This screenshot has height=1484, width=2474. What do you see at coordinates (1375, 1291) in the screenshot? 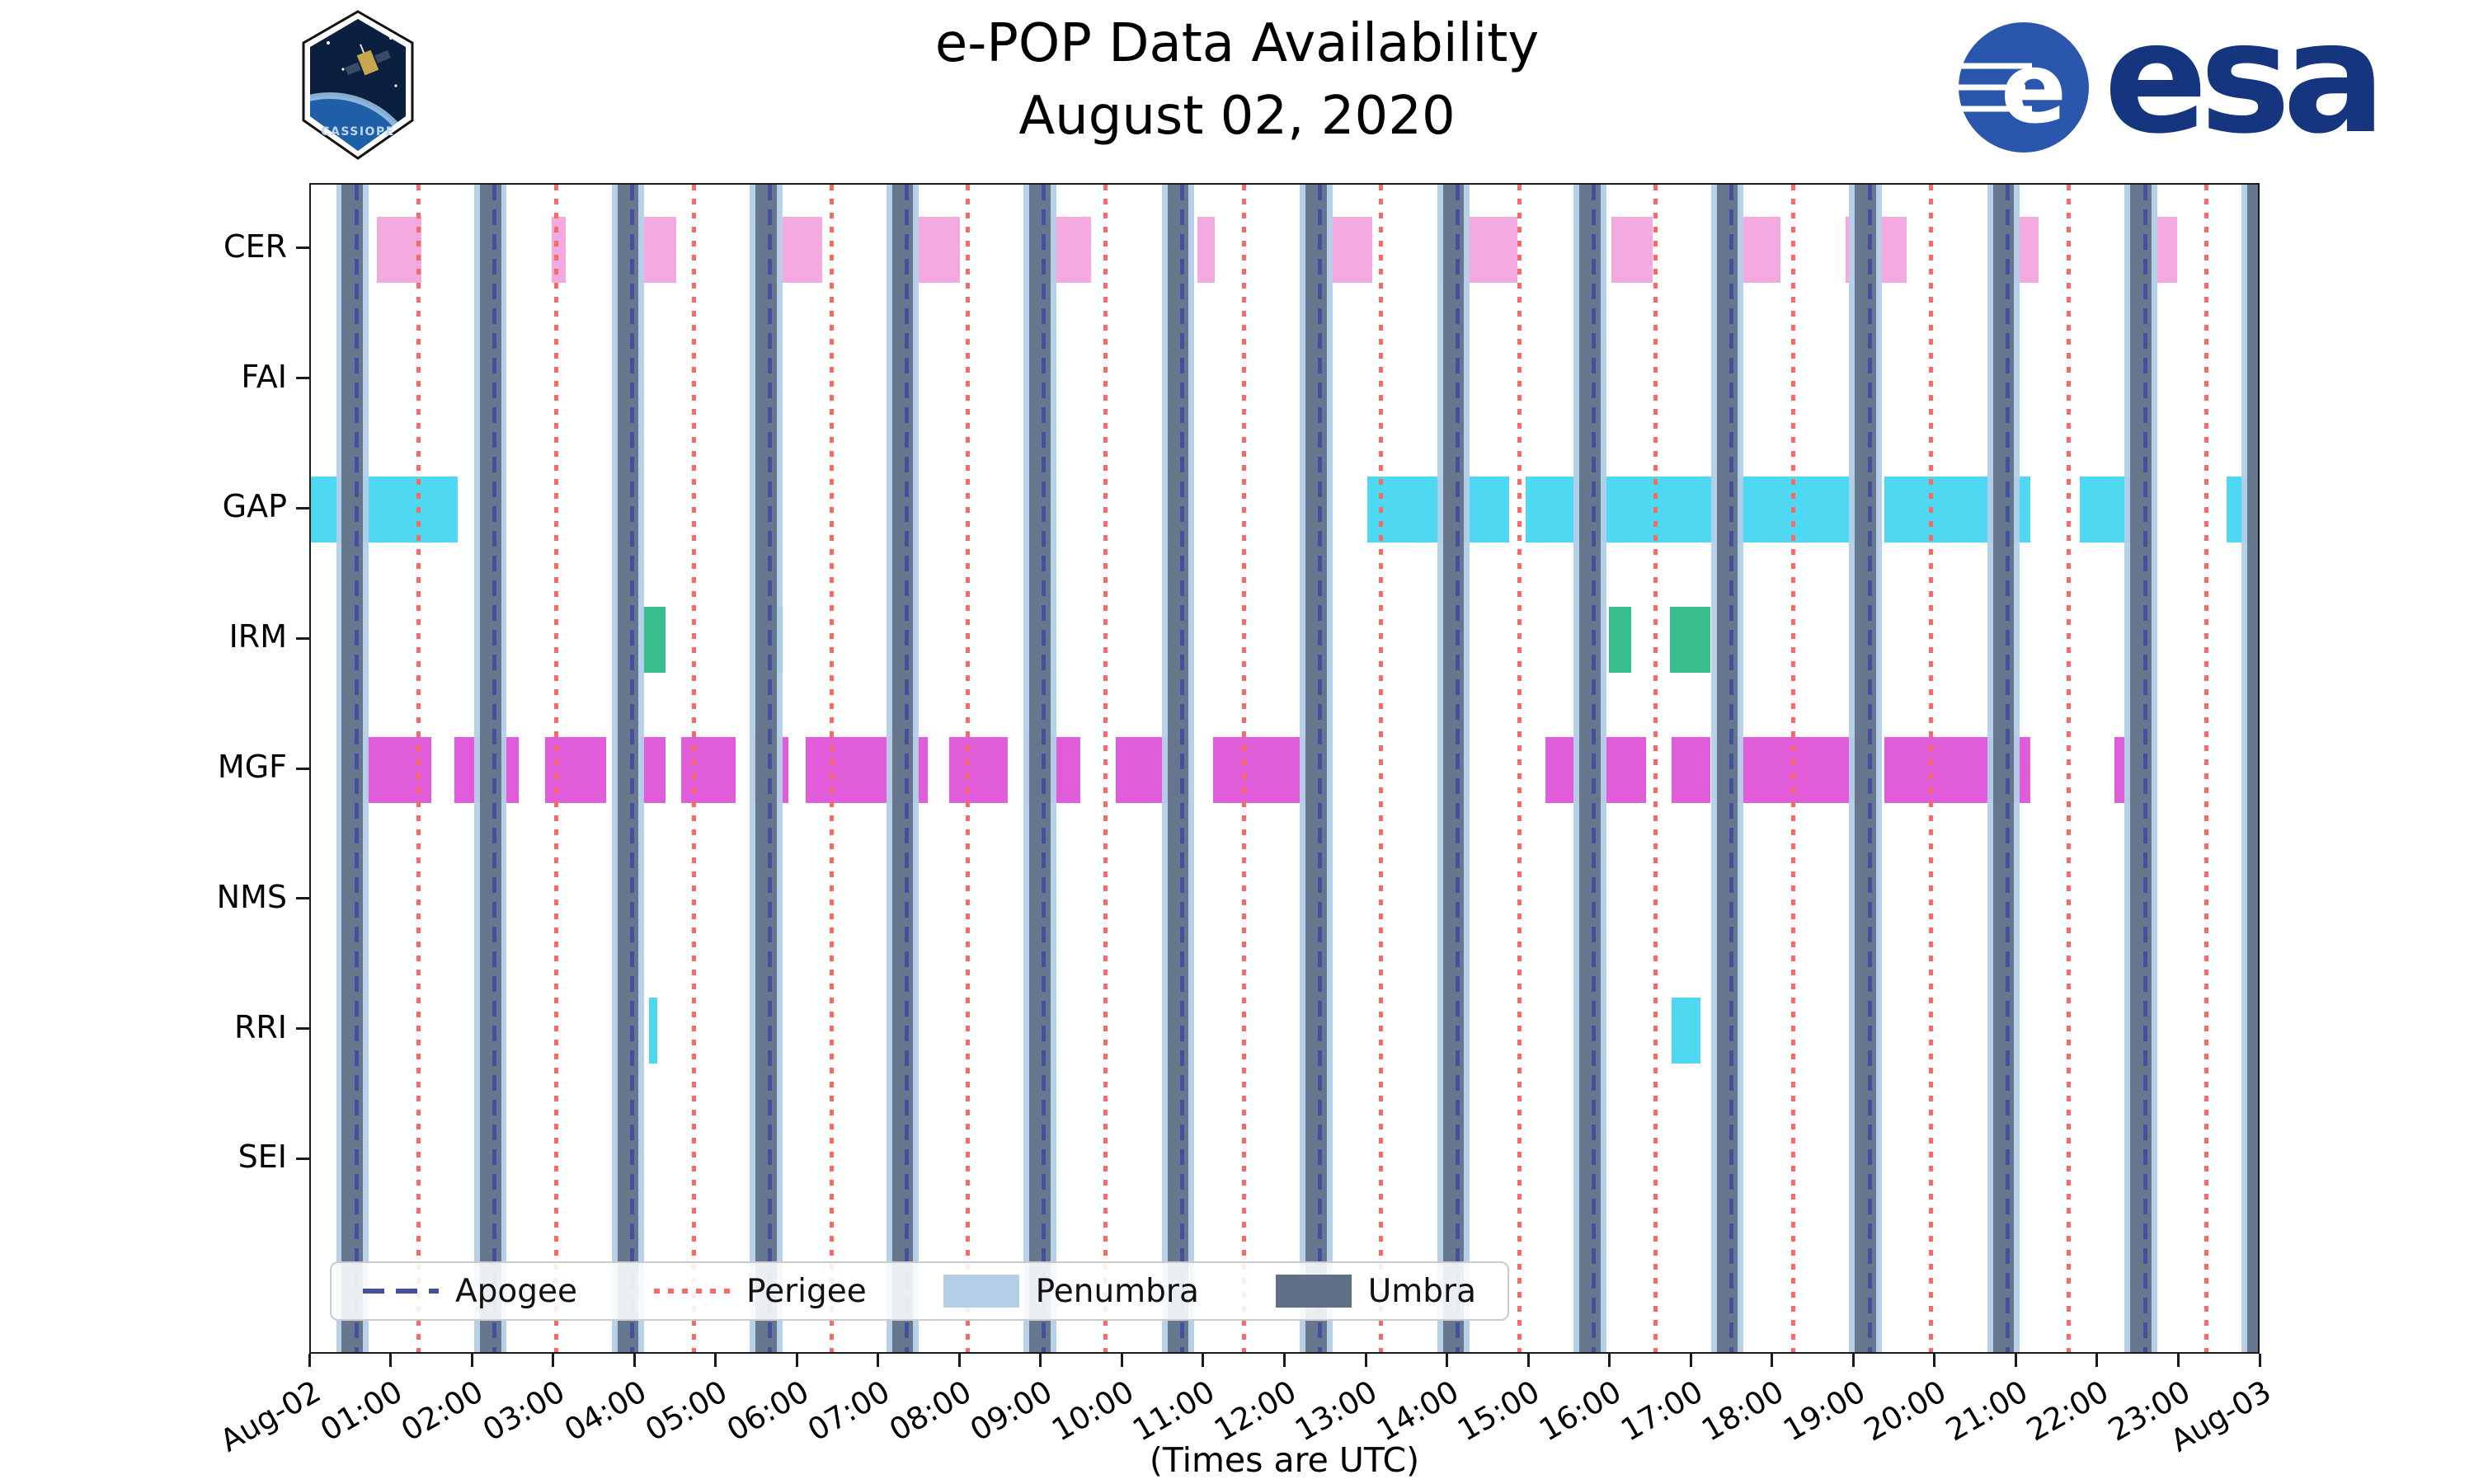
I see `legend-item-umbra: Umbra` at bounding box center [1375, 1291].